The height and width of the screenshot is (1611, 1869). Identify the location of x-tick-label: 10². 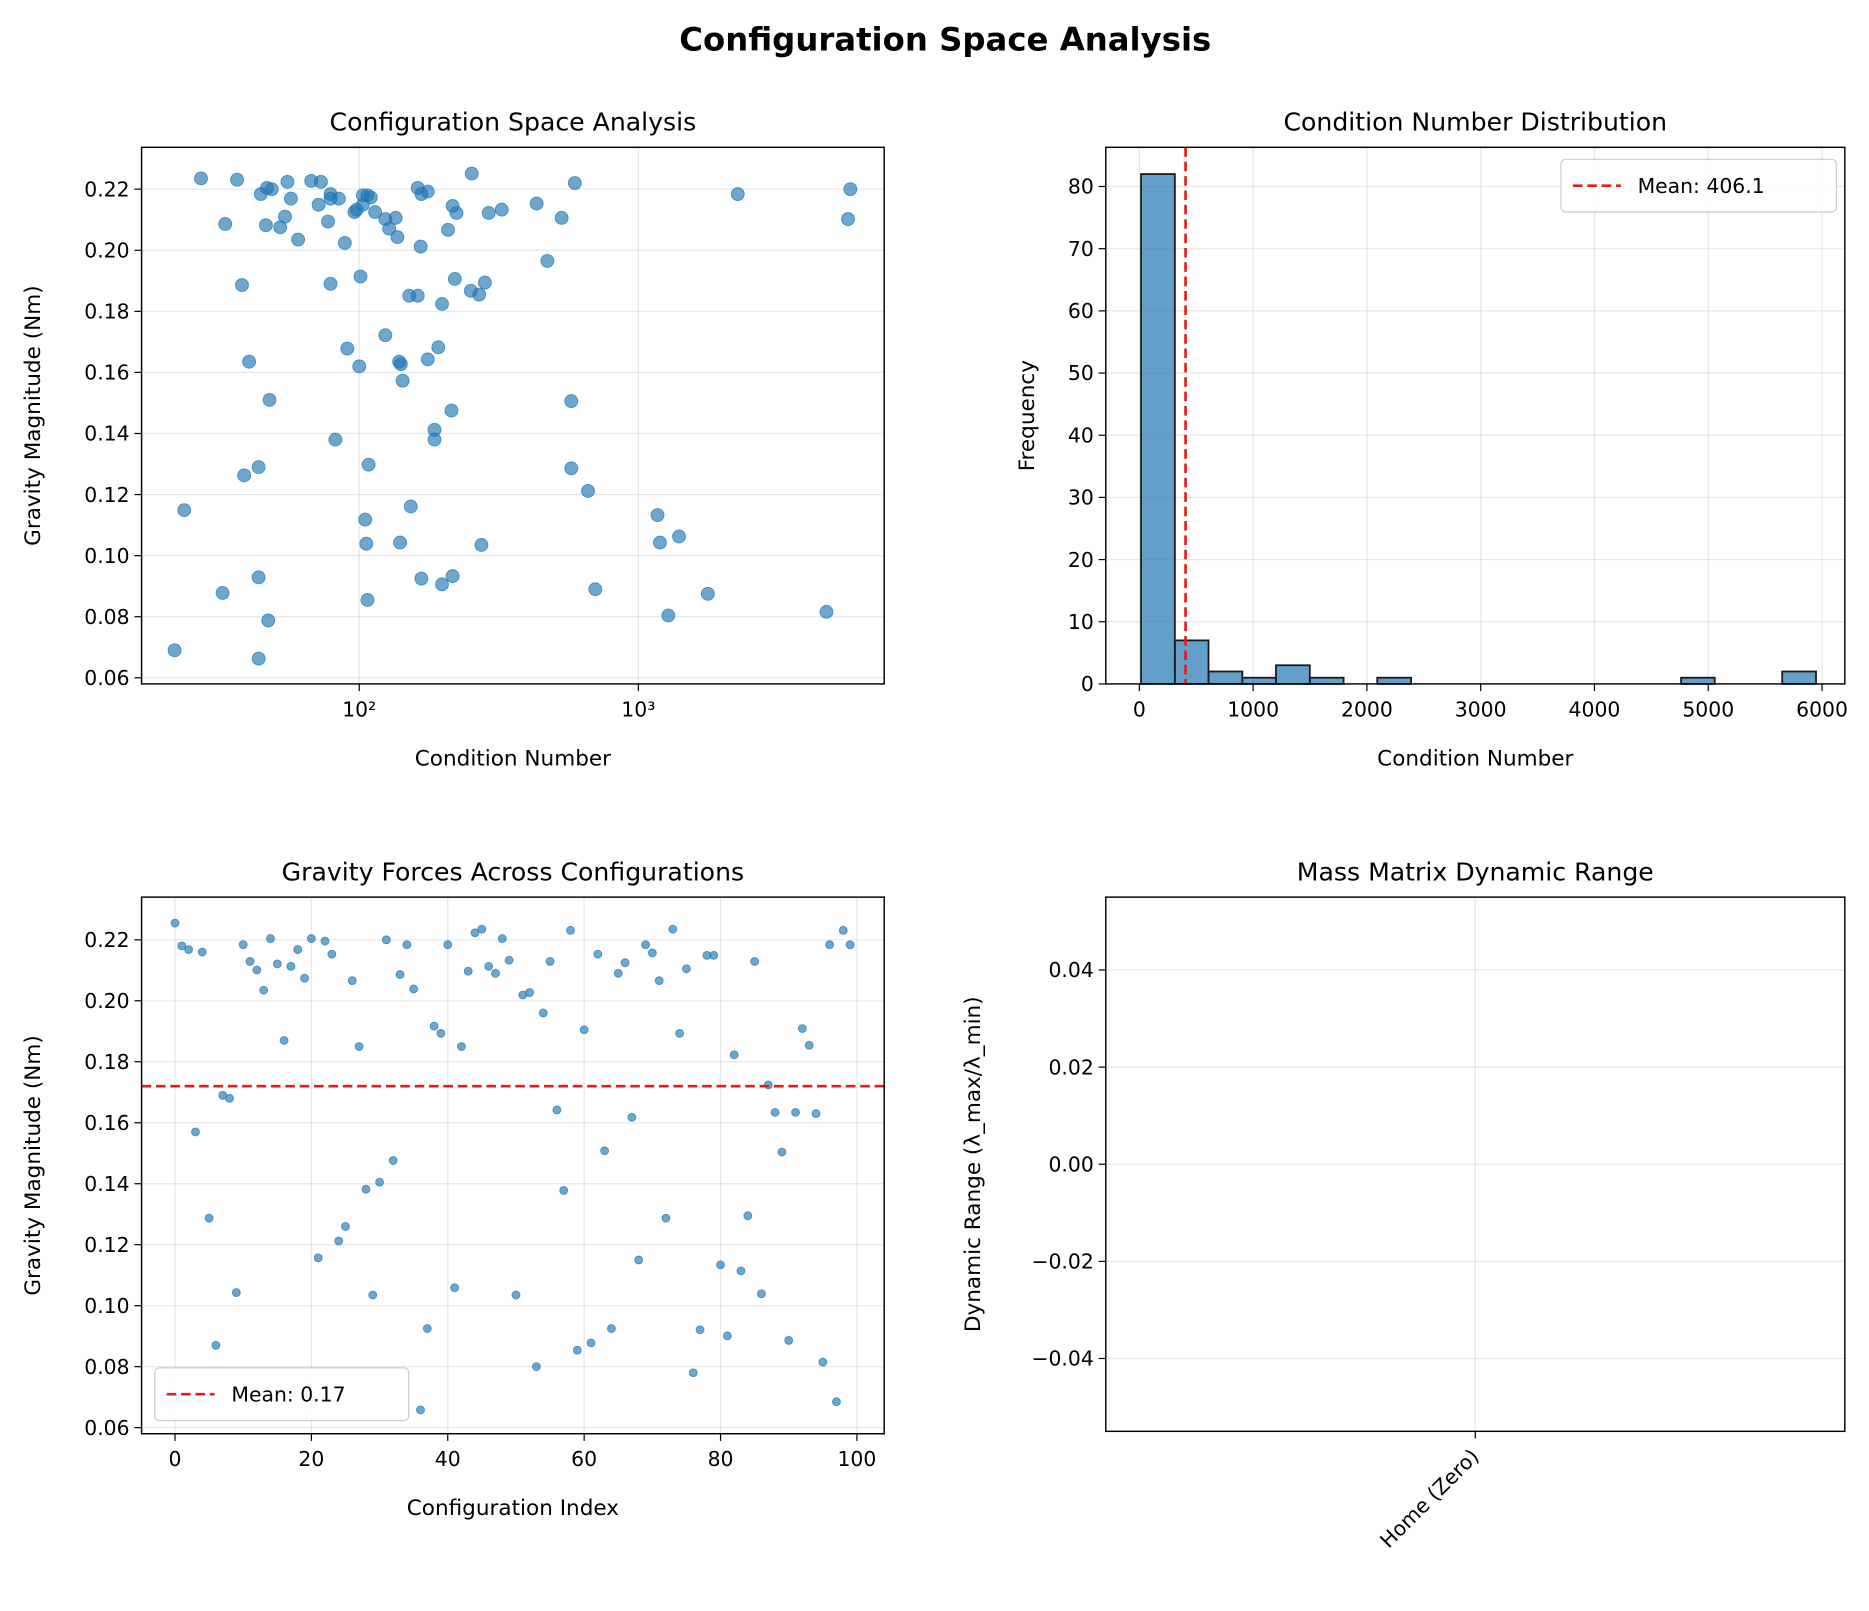
(359, 709).